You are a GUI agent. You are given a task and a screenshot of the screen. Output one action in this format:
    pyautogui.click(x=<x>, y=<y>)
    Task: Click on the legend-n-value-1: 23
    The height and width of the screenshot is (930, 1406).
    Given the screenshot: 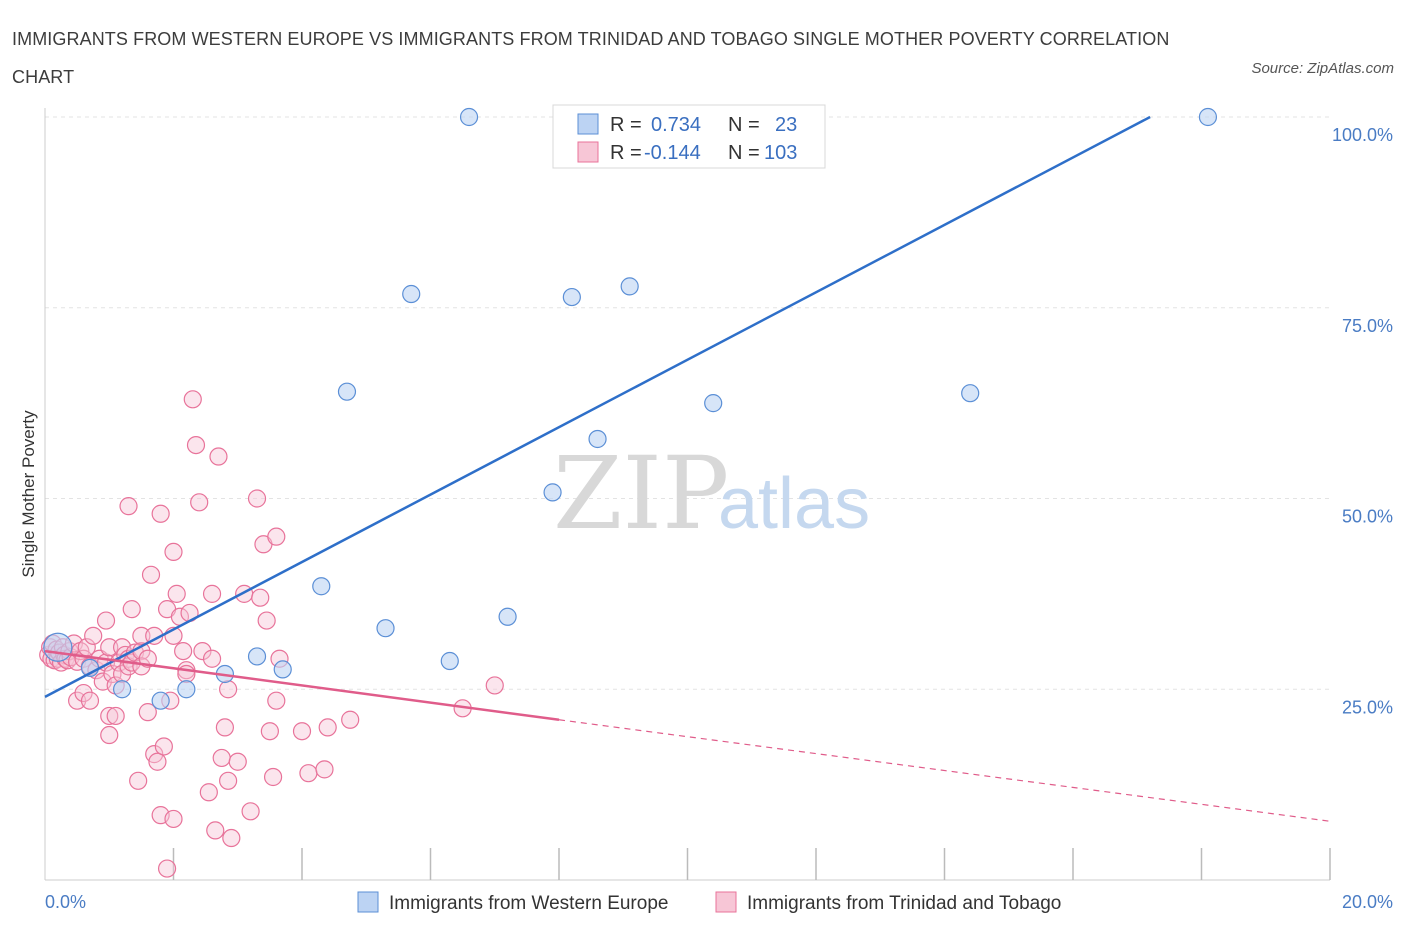 What is the action you would take?
    pyautogui.click(x=786, y=125)
    